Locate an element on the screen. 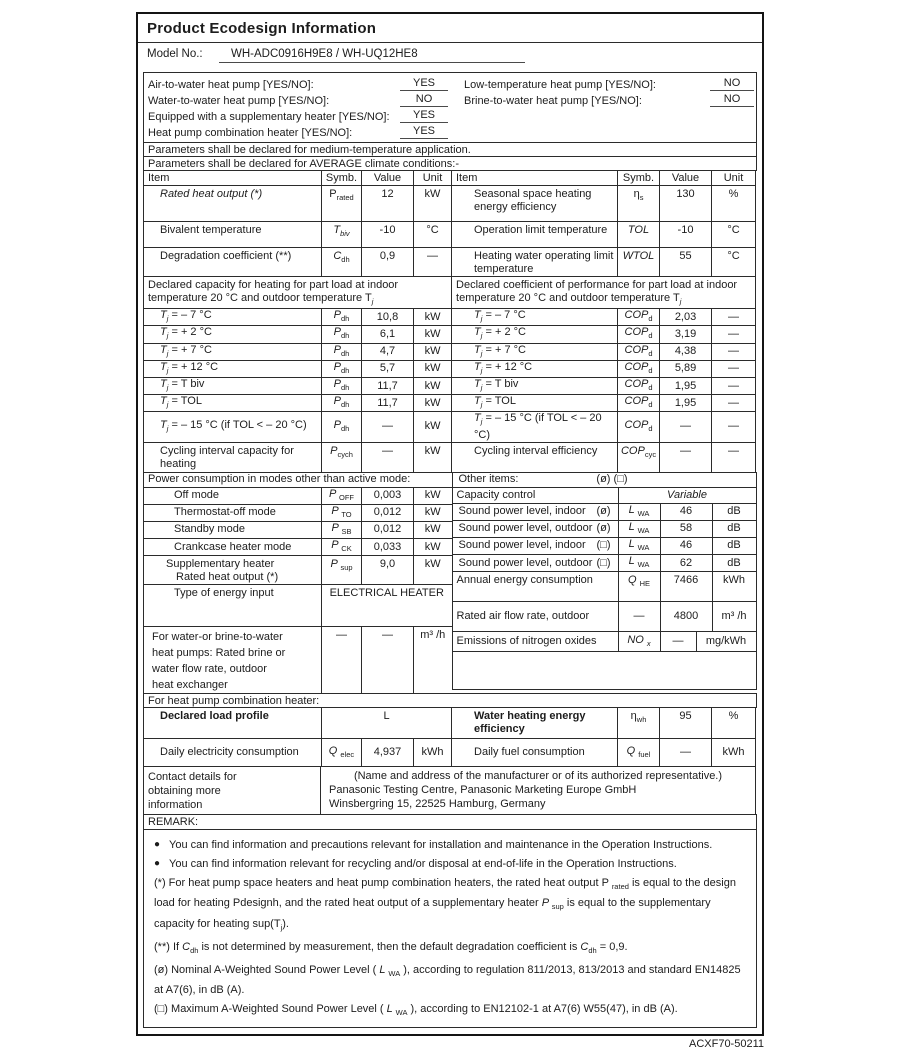  value-cell: 0,003 is located at coordinates (387, 495).